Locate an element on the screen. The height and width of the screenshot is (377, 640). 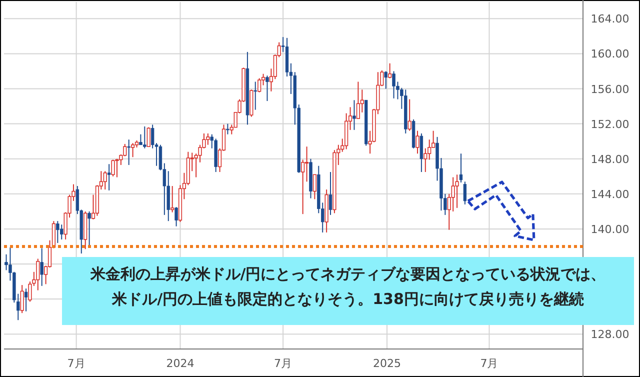
annotation: 米金利の上昇が米ドル/円にとってネガティブな要因となっている状況では、 is located at coordinates (347, 274).